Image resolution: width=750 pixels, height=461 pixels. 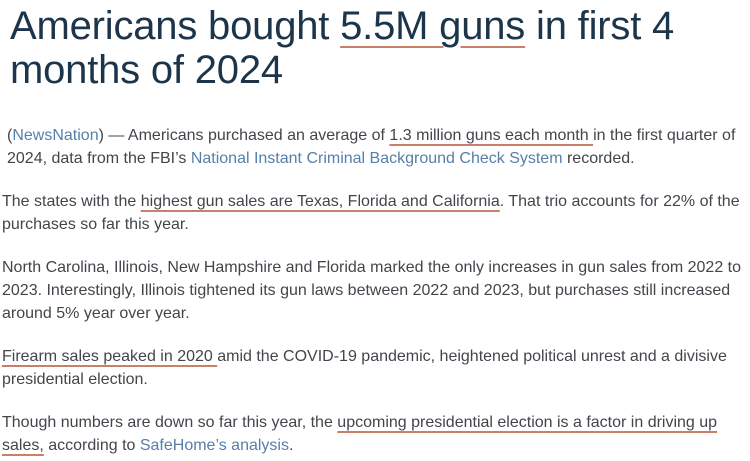 I want to click on safehome-link: SafeHome’s analysis, so click(x=214, y=445).